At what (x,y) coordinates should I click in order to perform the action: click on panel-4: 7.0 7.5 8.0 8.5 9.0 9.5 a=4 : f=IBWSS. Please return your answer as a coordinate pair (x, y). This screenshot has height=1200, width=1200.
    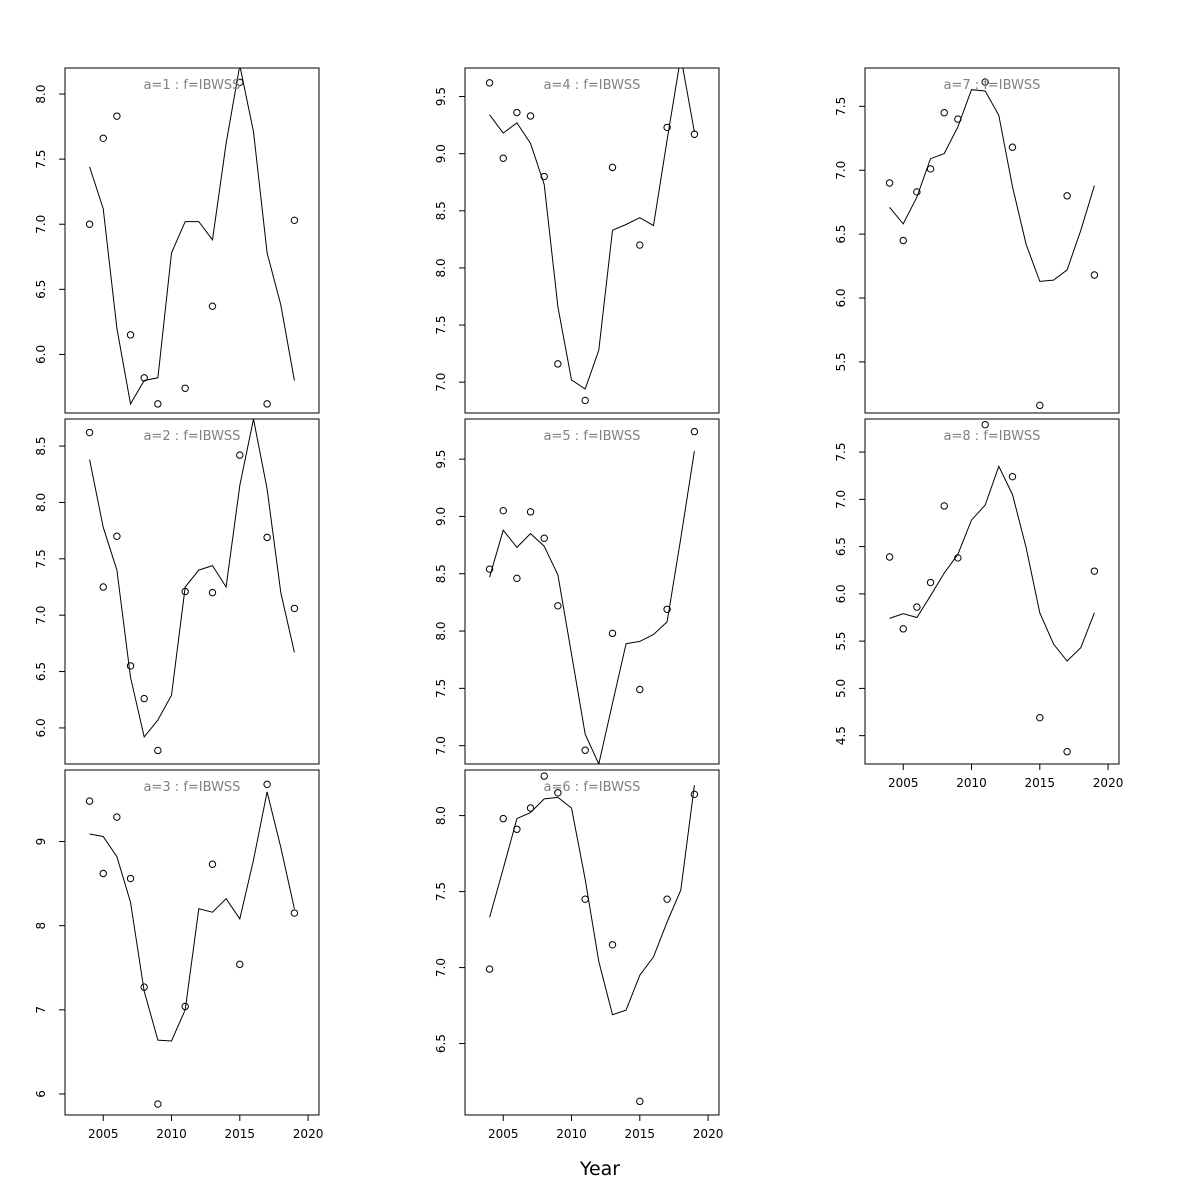
    Looking at the image, I should click on (577, 240).